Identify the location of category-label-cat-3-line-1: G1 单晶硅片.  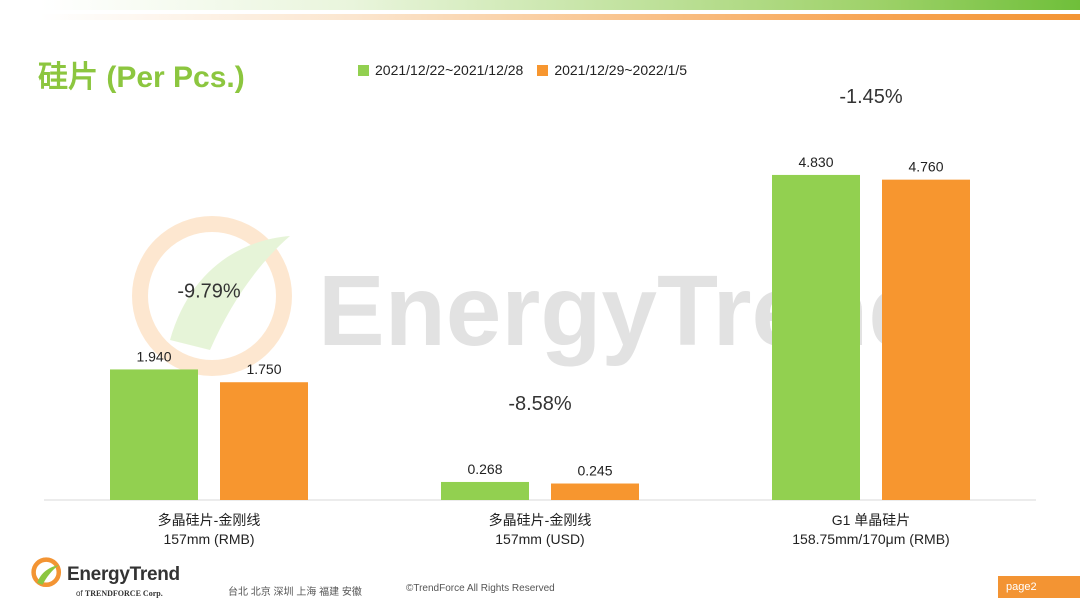
(871, 520).